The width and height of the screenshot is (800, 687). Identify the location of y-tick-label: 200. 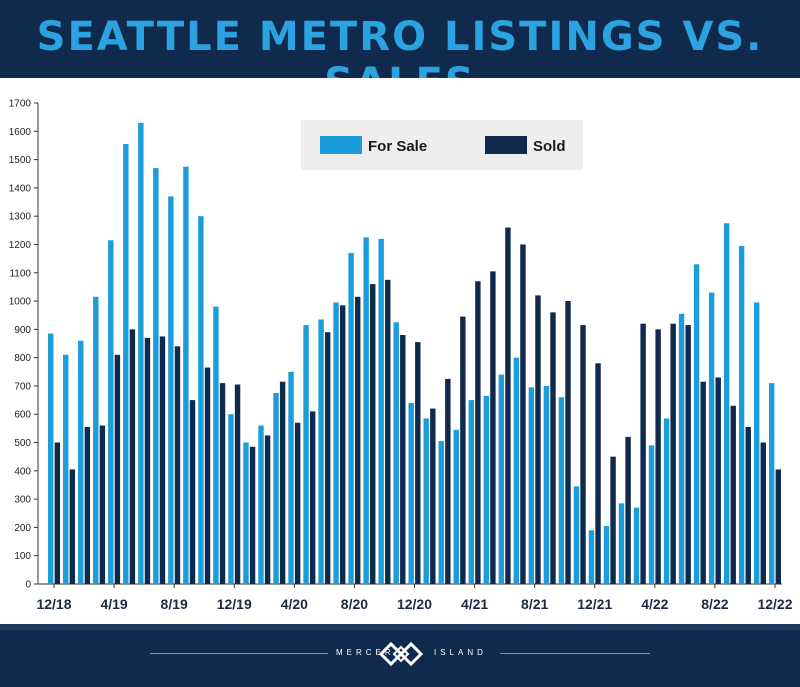
(22, 528).